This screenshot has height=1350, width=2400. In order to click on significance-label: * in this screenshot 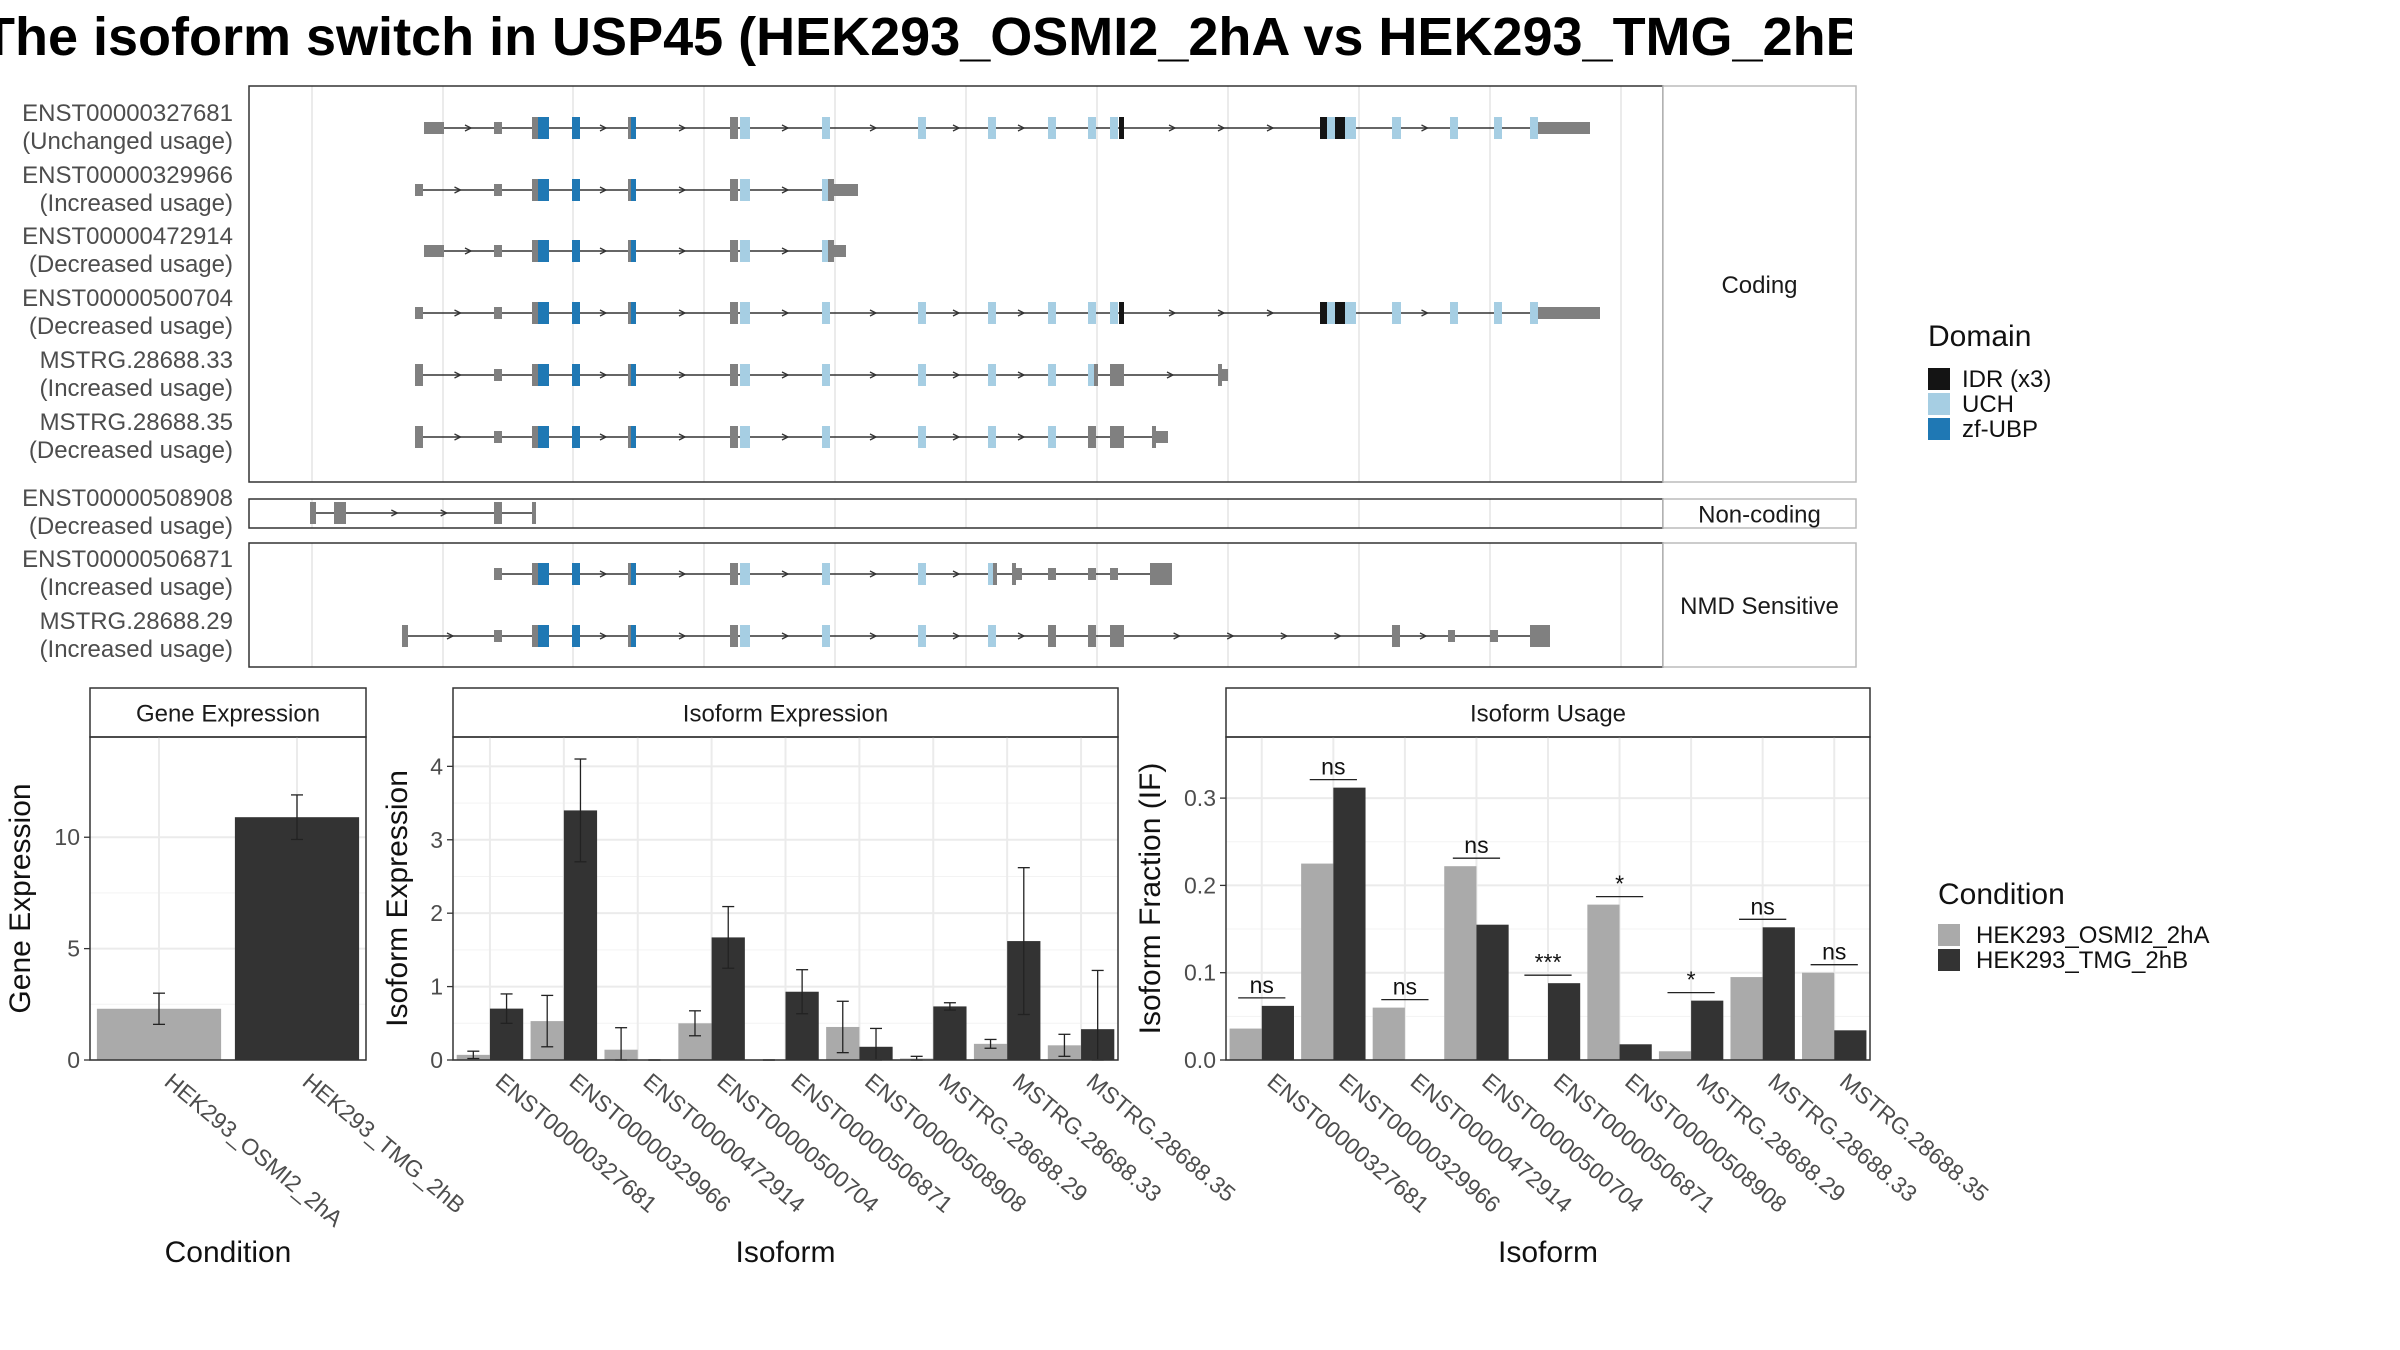, I will do `click(1691, 980)`.